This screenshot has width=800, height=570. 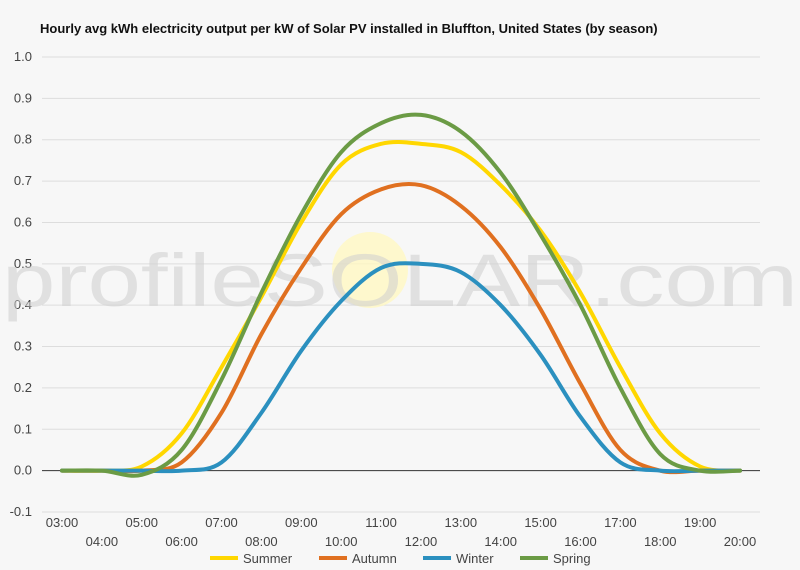 What do you see at coordinates (572, 558) in the screenshot?
I see `legend-label-spring: Spring` at bounding box center [572, 558].